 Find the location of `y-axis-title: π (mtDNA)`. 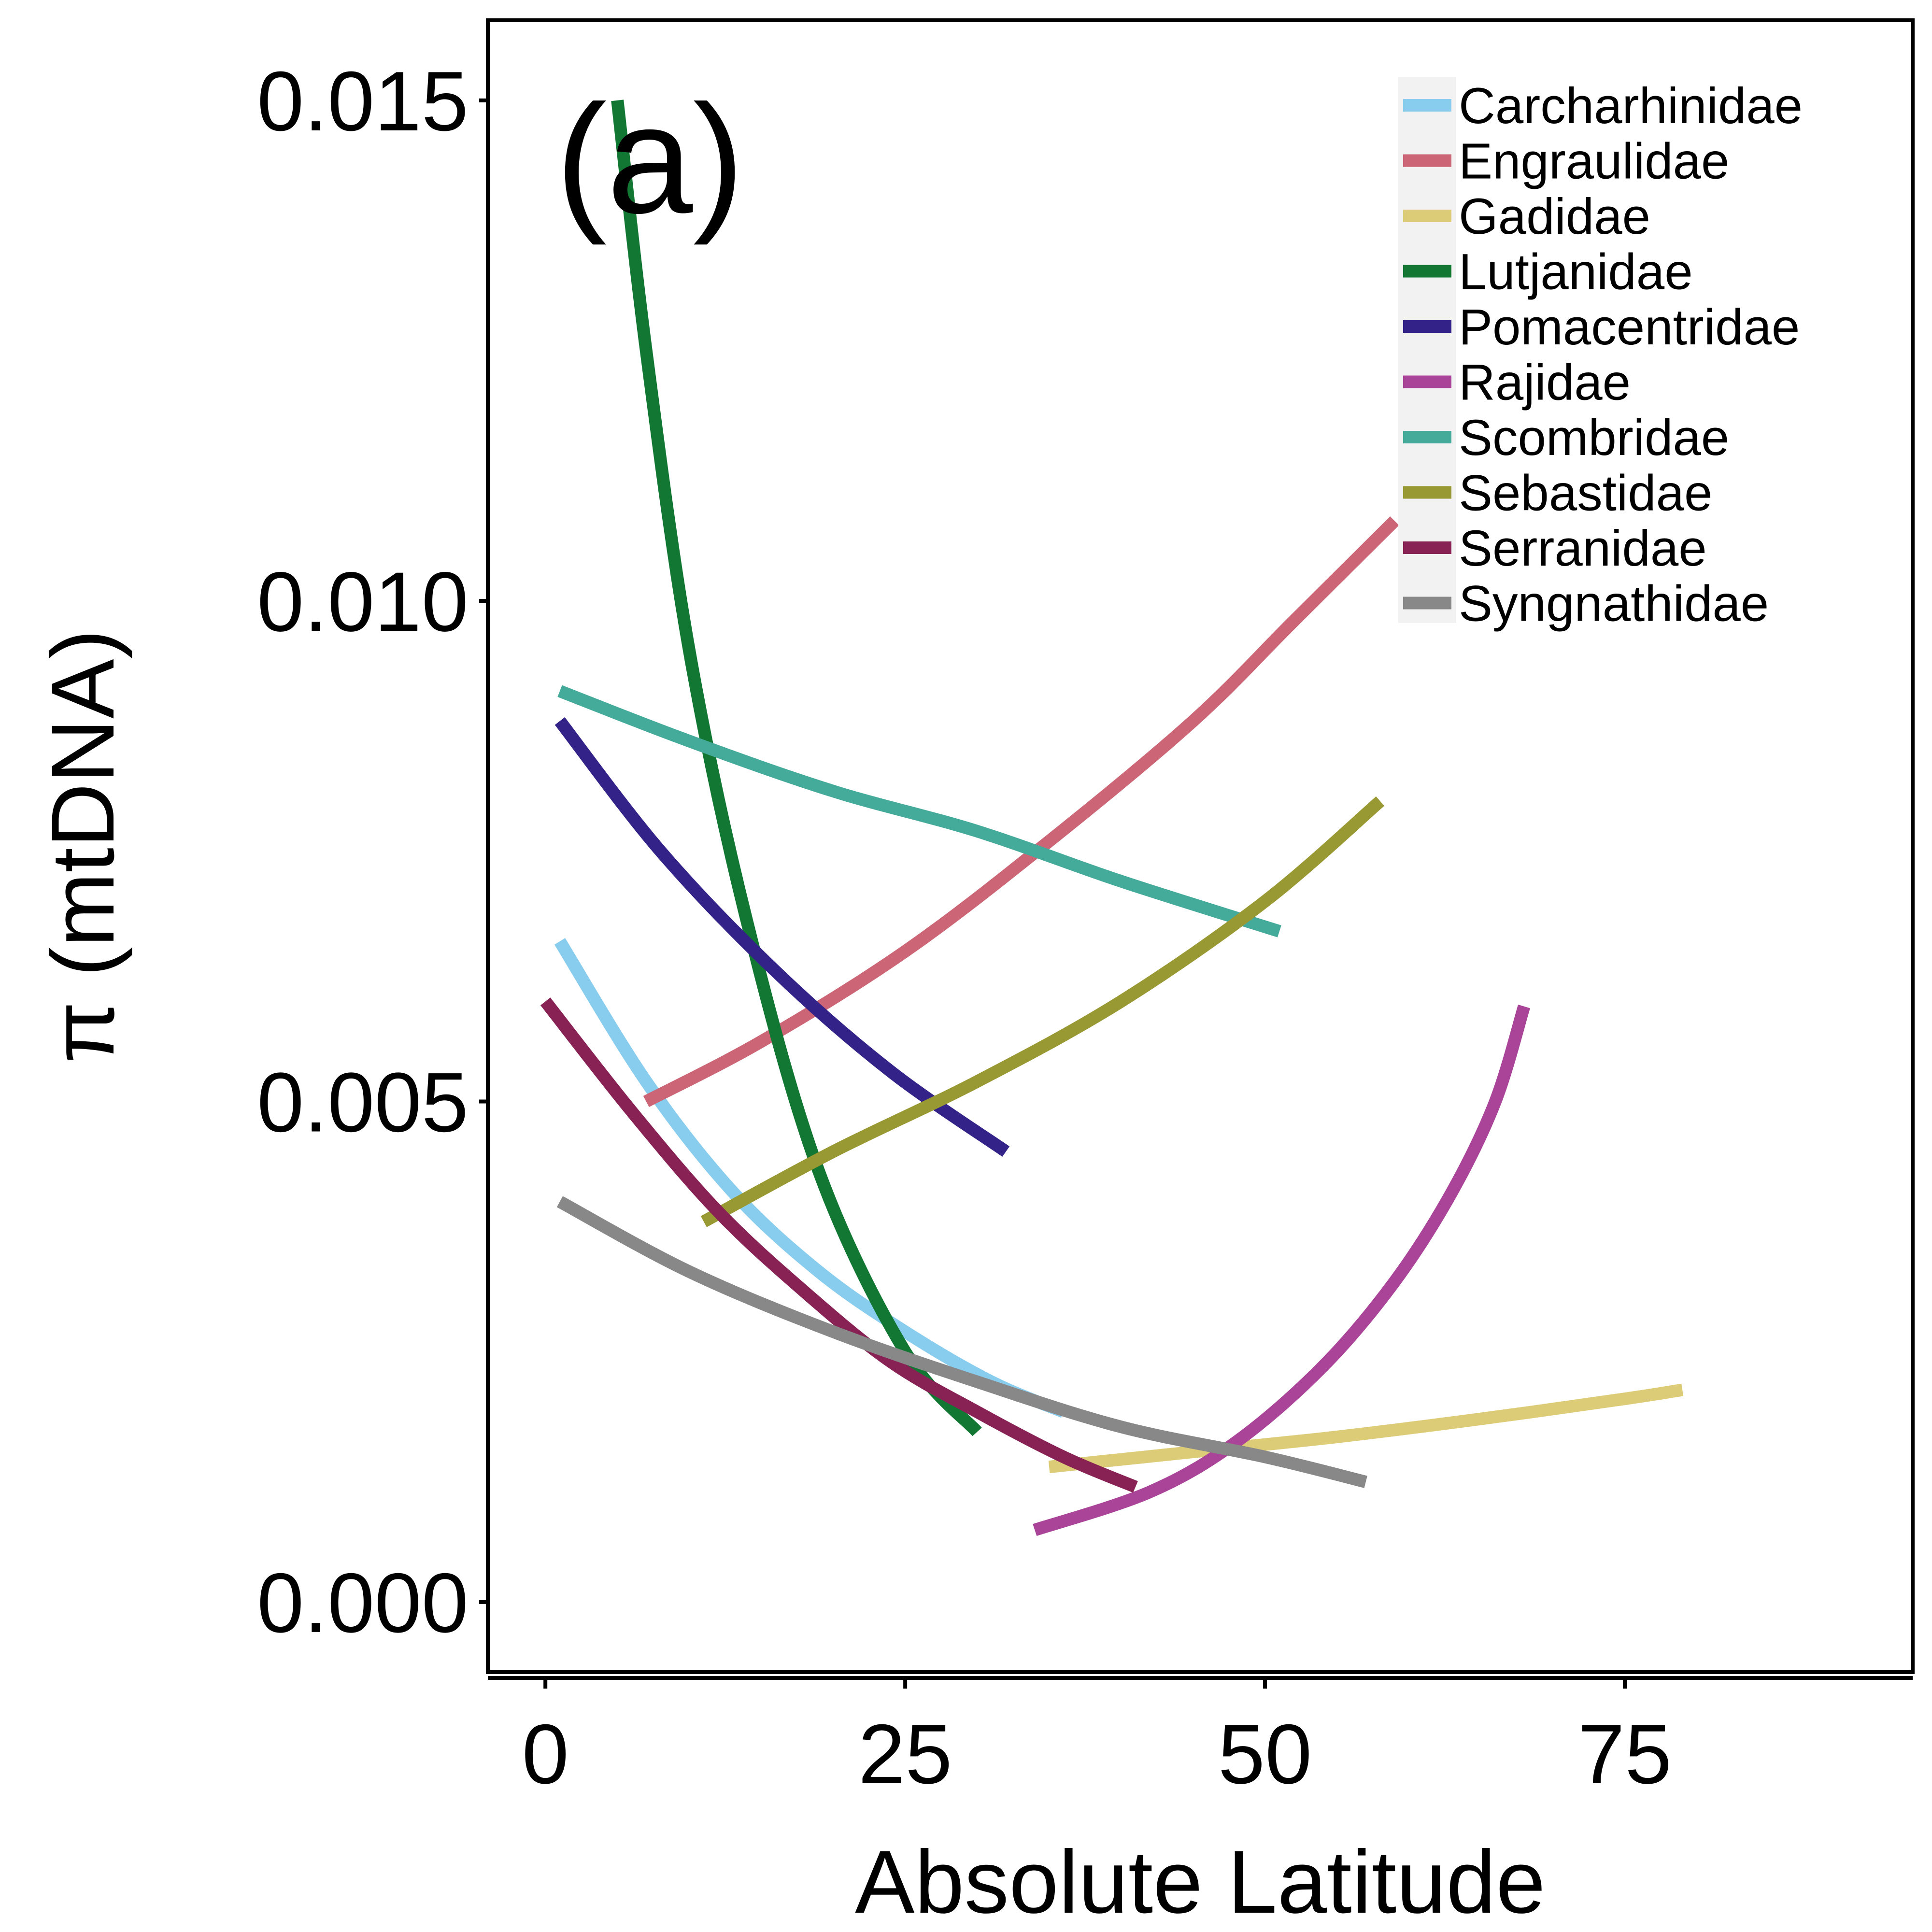

y-axis-title: π (mtDNA) is located at coordinates (83, 846).